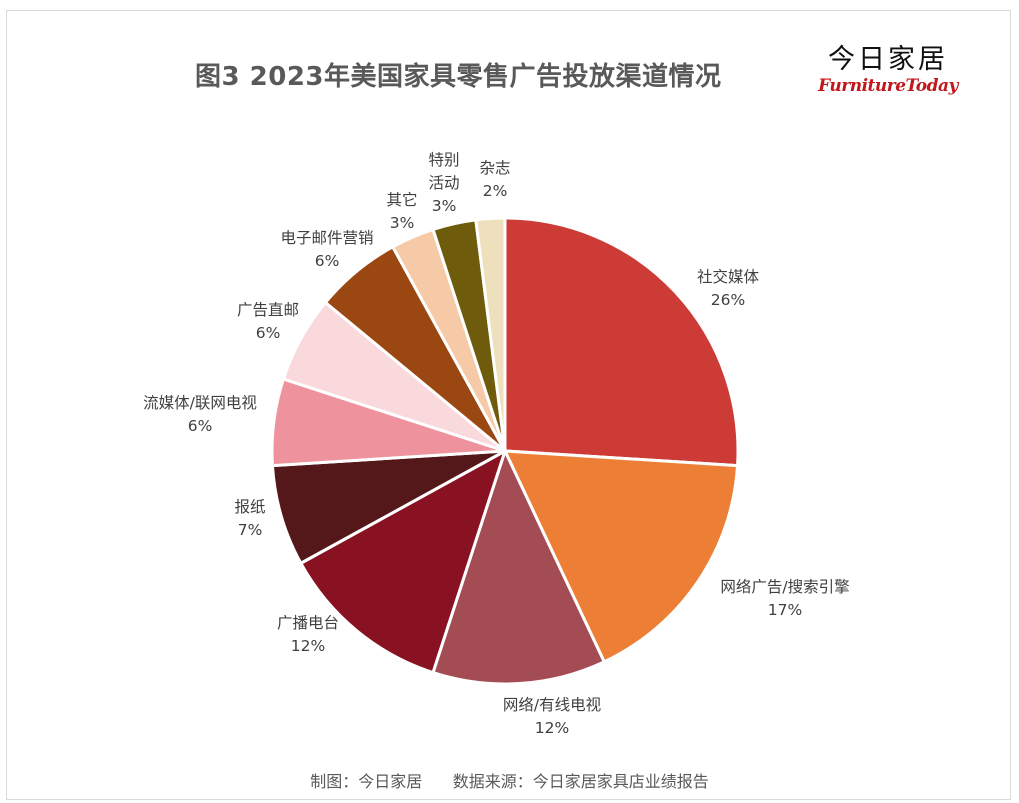 This screenshot has height=803, width=1019. Describe the element at coordinates (888, 86) in the screenshot. I see `logo-english-text: FurnitureToday` at that location.